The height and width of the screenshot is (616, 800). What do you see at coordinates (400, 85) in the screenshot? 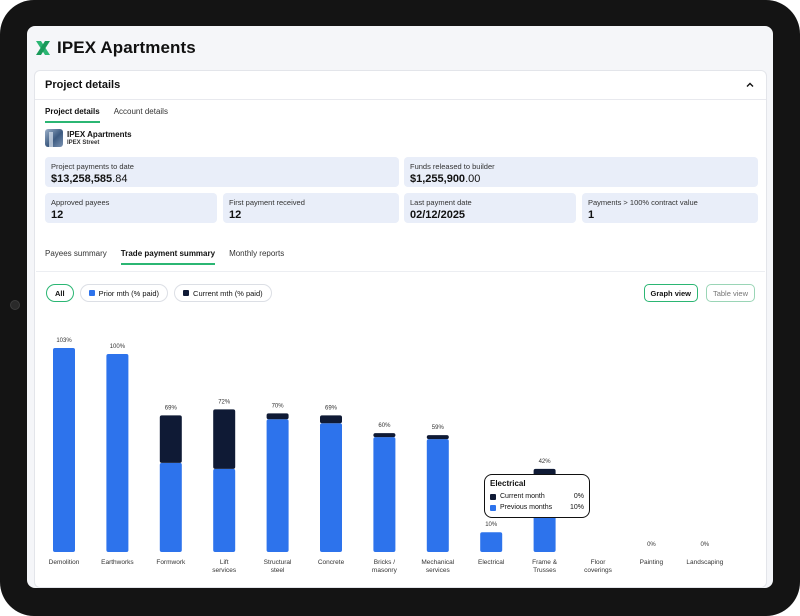
I see `card-header: Project details` at bounding box center [400, 85].